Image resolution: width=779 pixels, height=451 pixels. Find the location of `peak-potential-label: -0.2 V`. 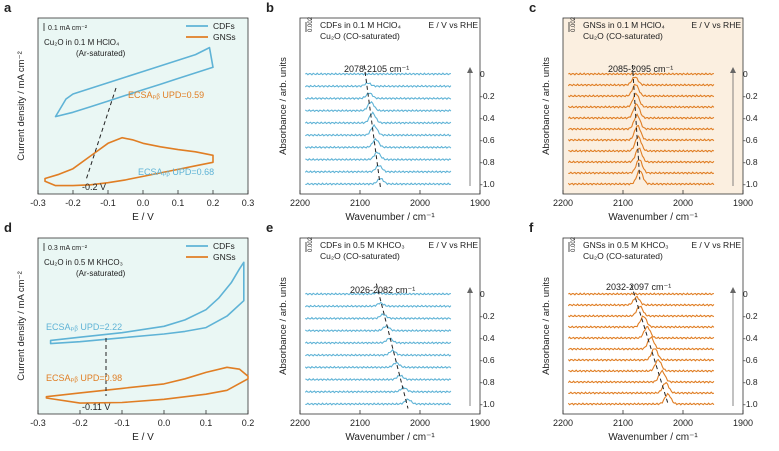

peak-potential-label: -0.2 V is located at coordinates (94, 187).